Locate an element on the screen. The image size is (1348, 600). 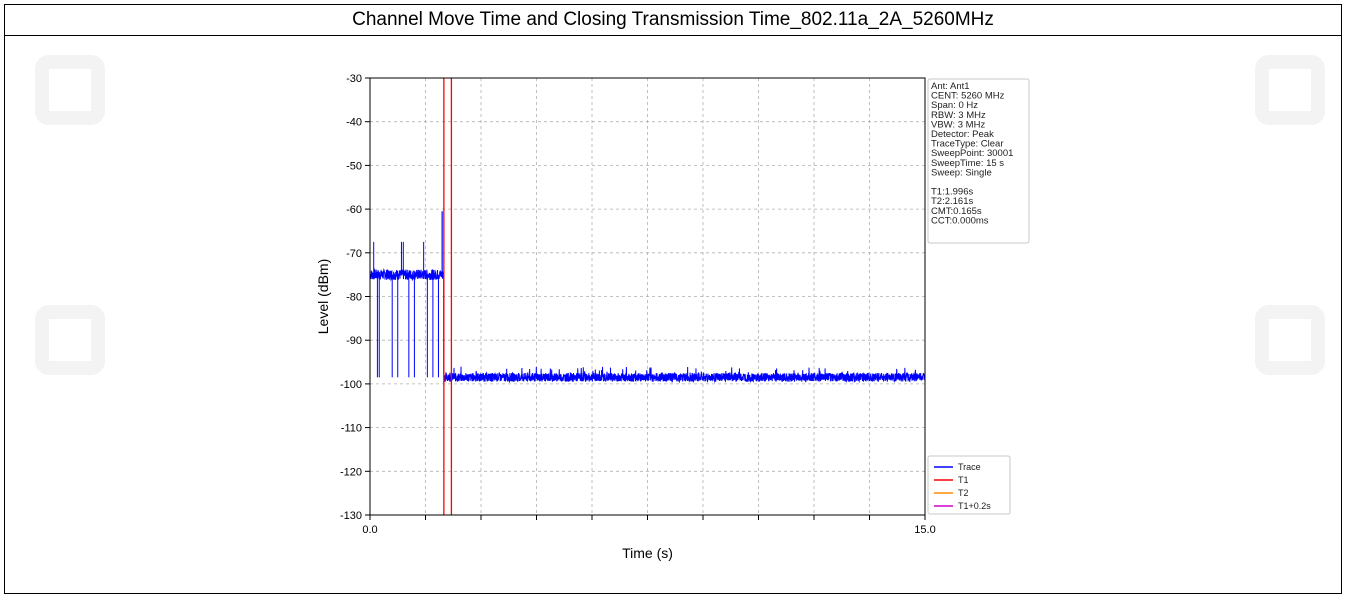
y-tick-label: -70 is located at coordinates (354, 254).